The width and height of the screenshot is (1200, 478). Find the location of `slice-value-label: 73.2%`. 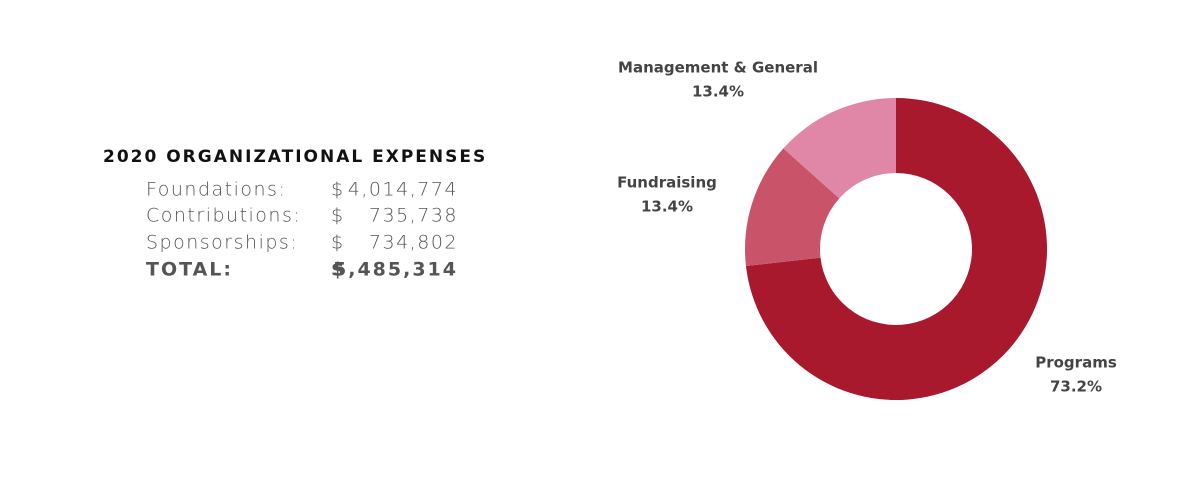

slice-value-label: 73.2% is located at coordinates (1076, 387).